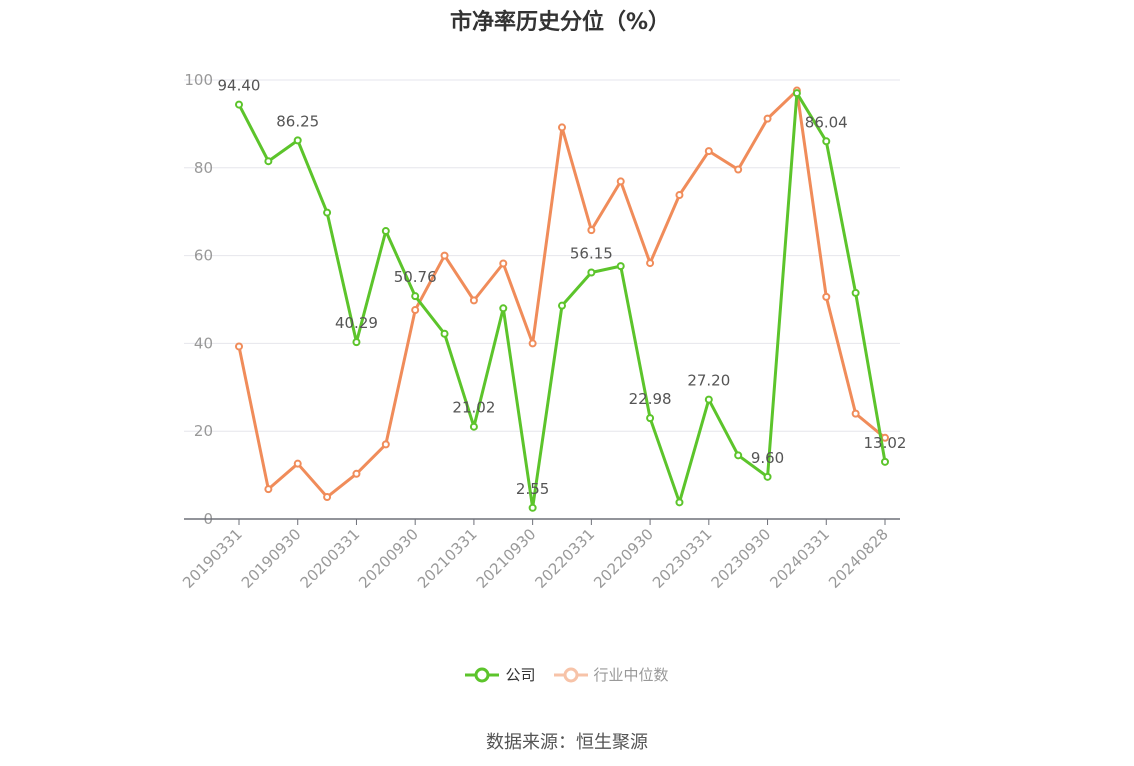 The image size is (1134, 766). I want to click on data-label-company-20220331: 56.15, so click(591, 254).